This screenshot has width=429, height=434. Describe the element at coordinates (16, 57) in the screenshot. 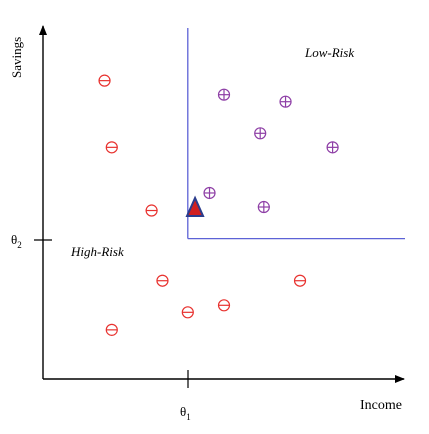

I see `y-axis-label: Savings` at that location.